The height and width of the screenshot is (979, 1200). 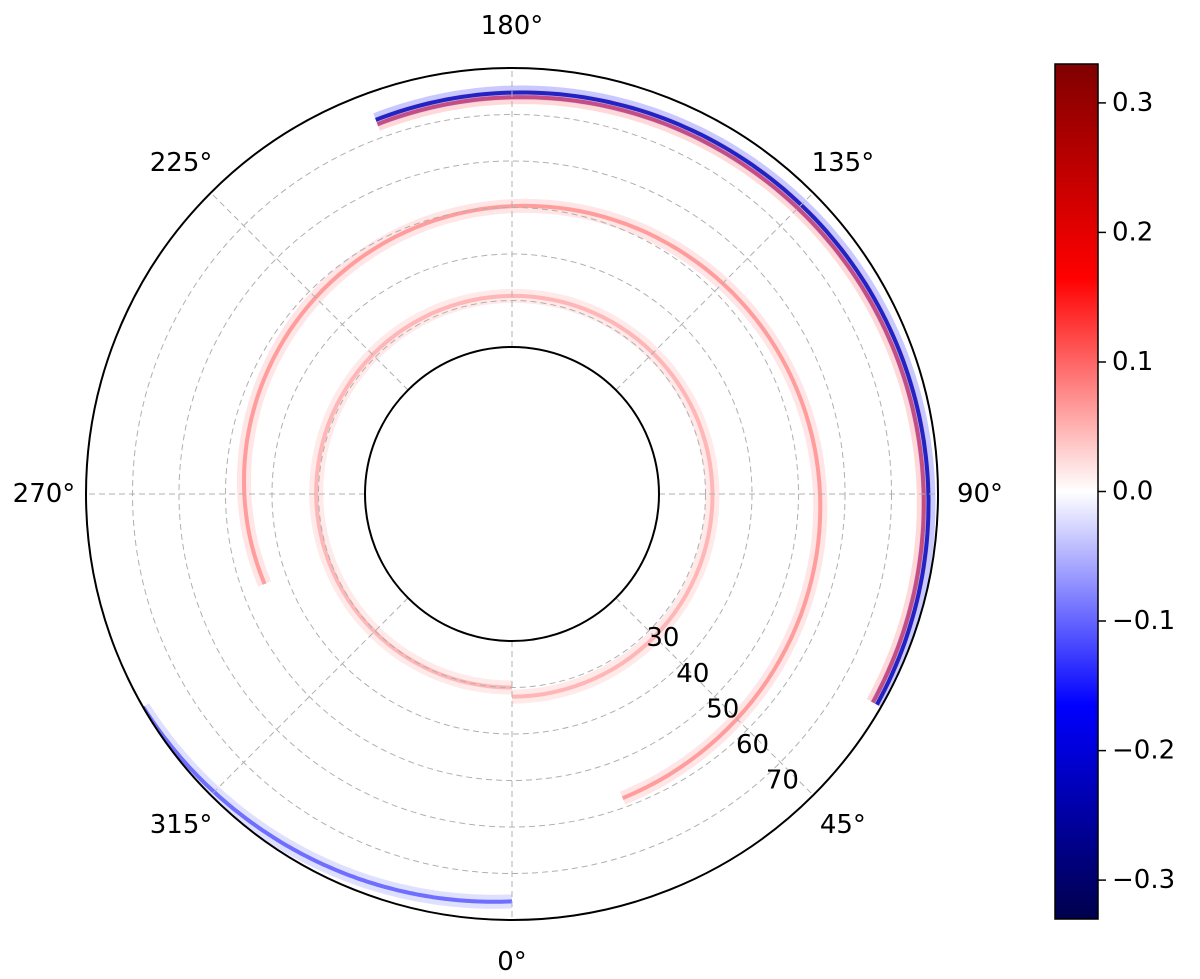 What do you see at coordinates (752, 745) in the screenshot?
I see `r-tick-label: 60` at bounding box center [752, 745].